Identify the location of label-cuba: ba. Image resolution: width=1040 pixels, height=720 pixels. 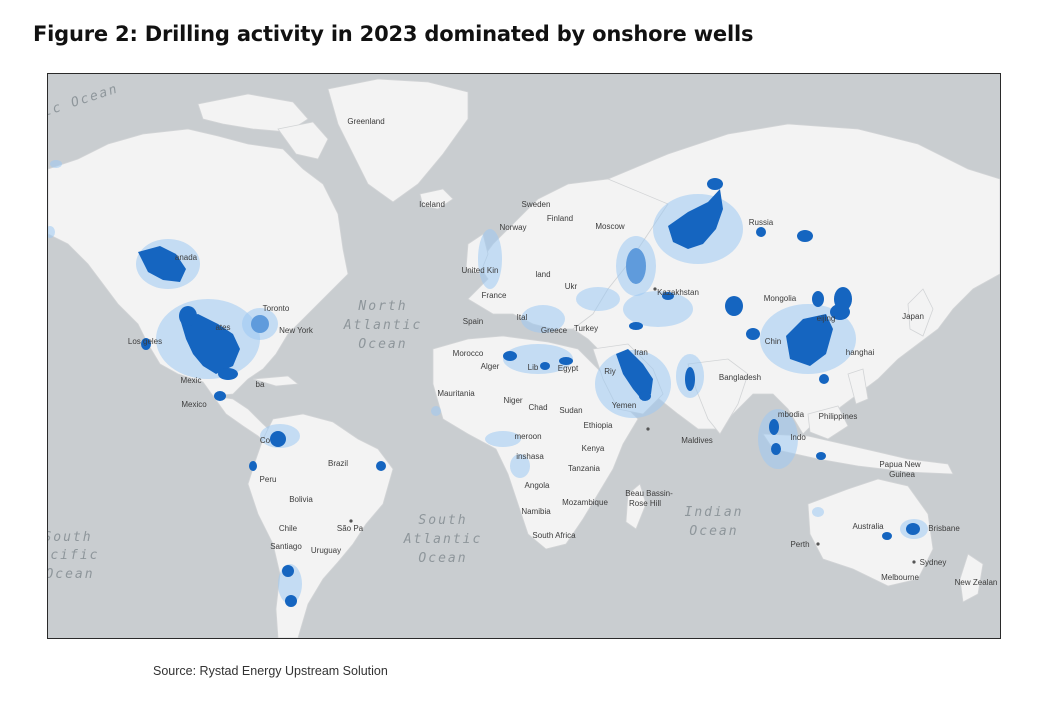
(260, 384).